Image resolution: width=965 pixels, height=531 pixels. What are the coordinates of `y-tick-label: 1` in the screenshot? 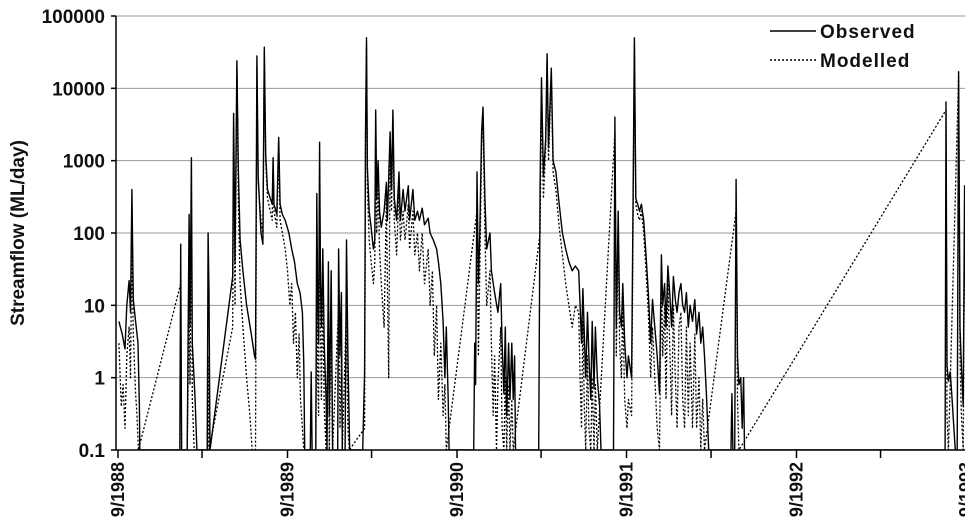 It's located at (99, 379).